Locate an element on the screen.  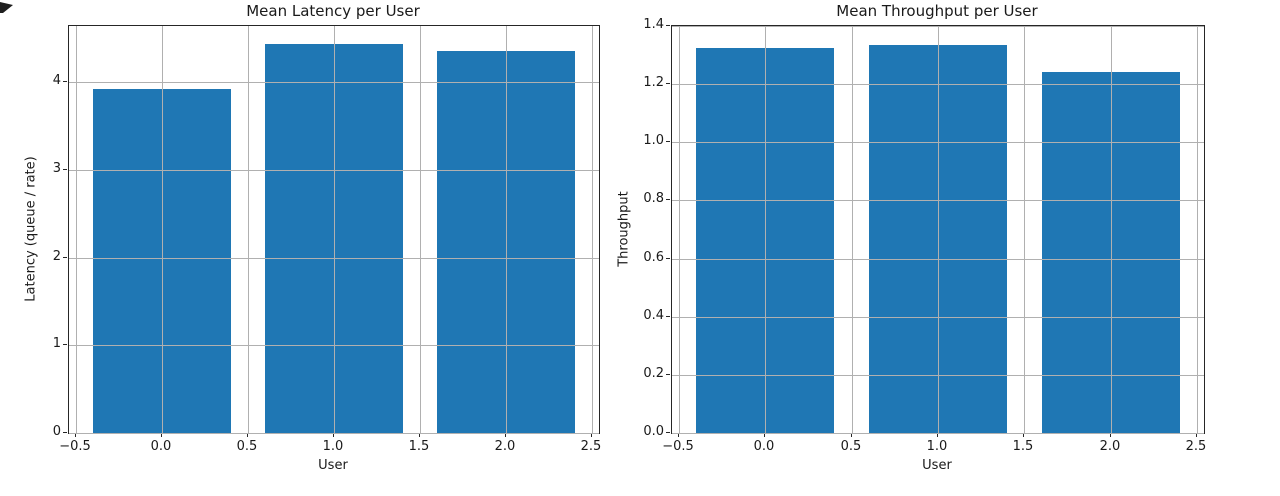
chart-title: Mean Throughput per User is located at coordinates (937, 11).